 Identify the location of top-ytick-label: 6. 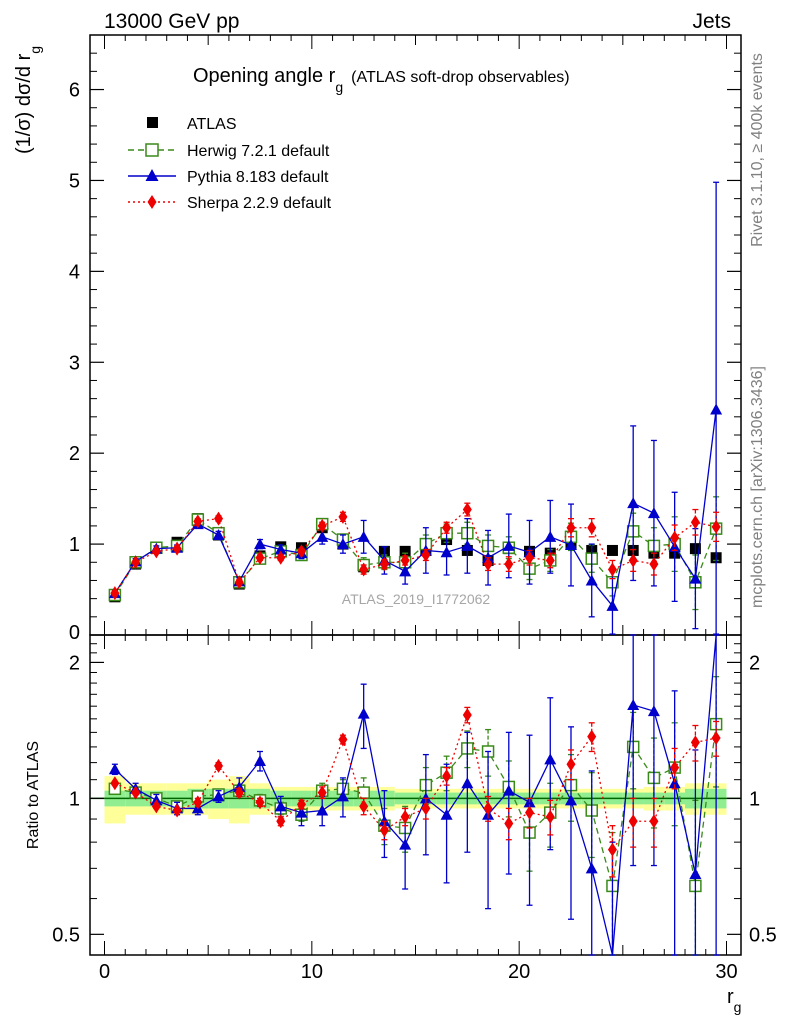
(74, 91).